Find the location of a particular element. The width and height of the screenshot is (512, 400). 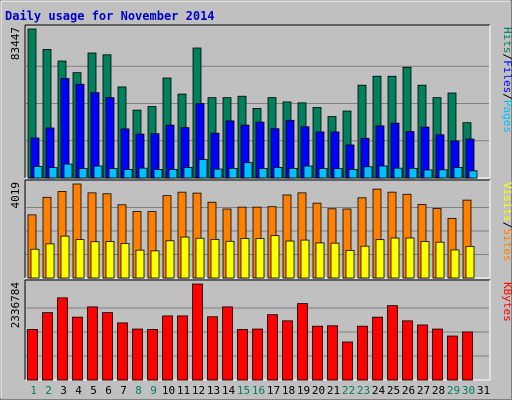

legend-entry: Hits is located at coordinates (506, 40).